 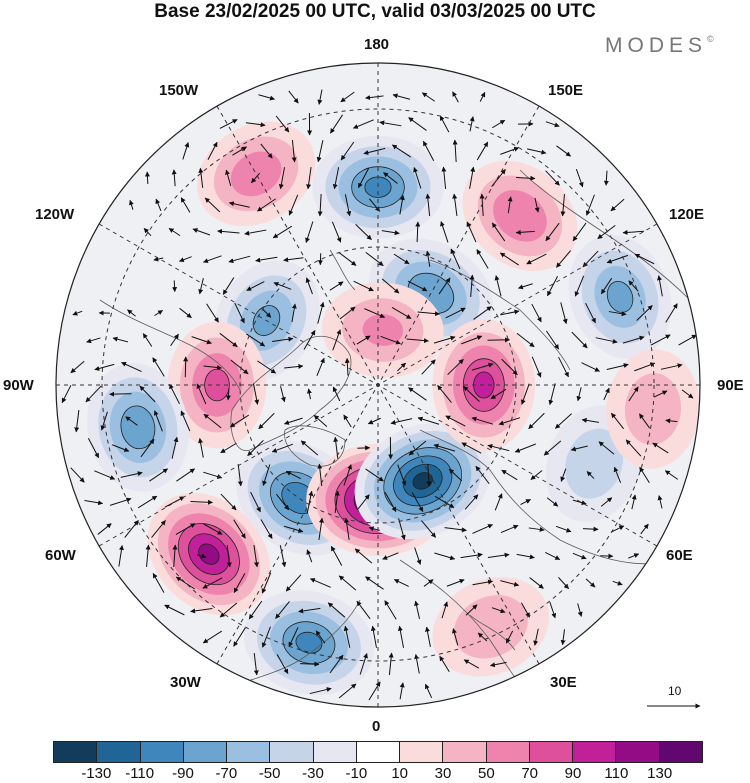 I want to click on colorbar-tick-label: -70, so click(x=226, y=773).